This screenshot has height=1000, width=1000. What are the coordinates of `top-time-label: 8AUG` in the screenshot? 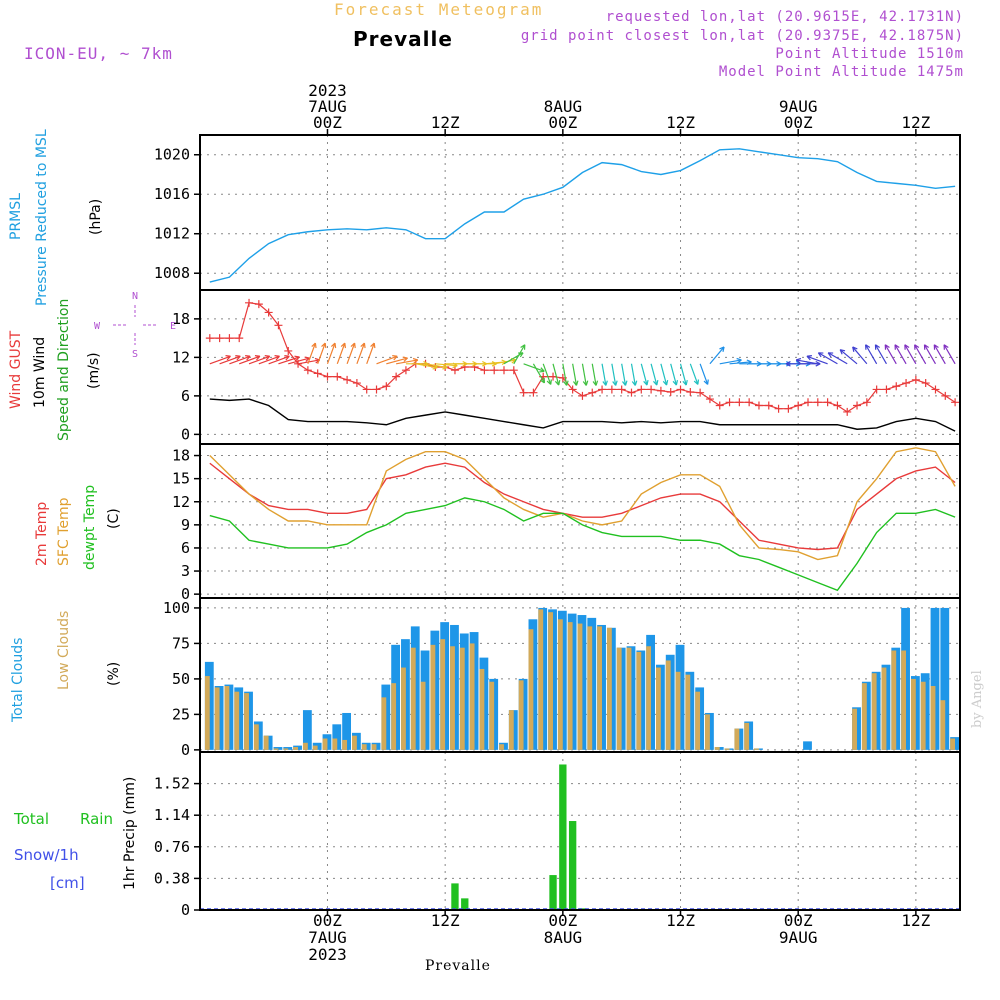 It's located at (563, 106).